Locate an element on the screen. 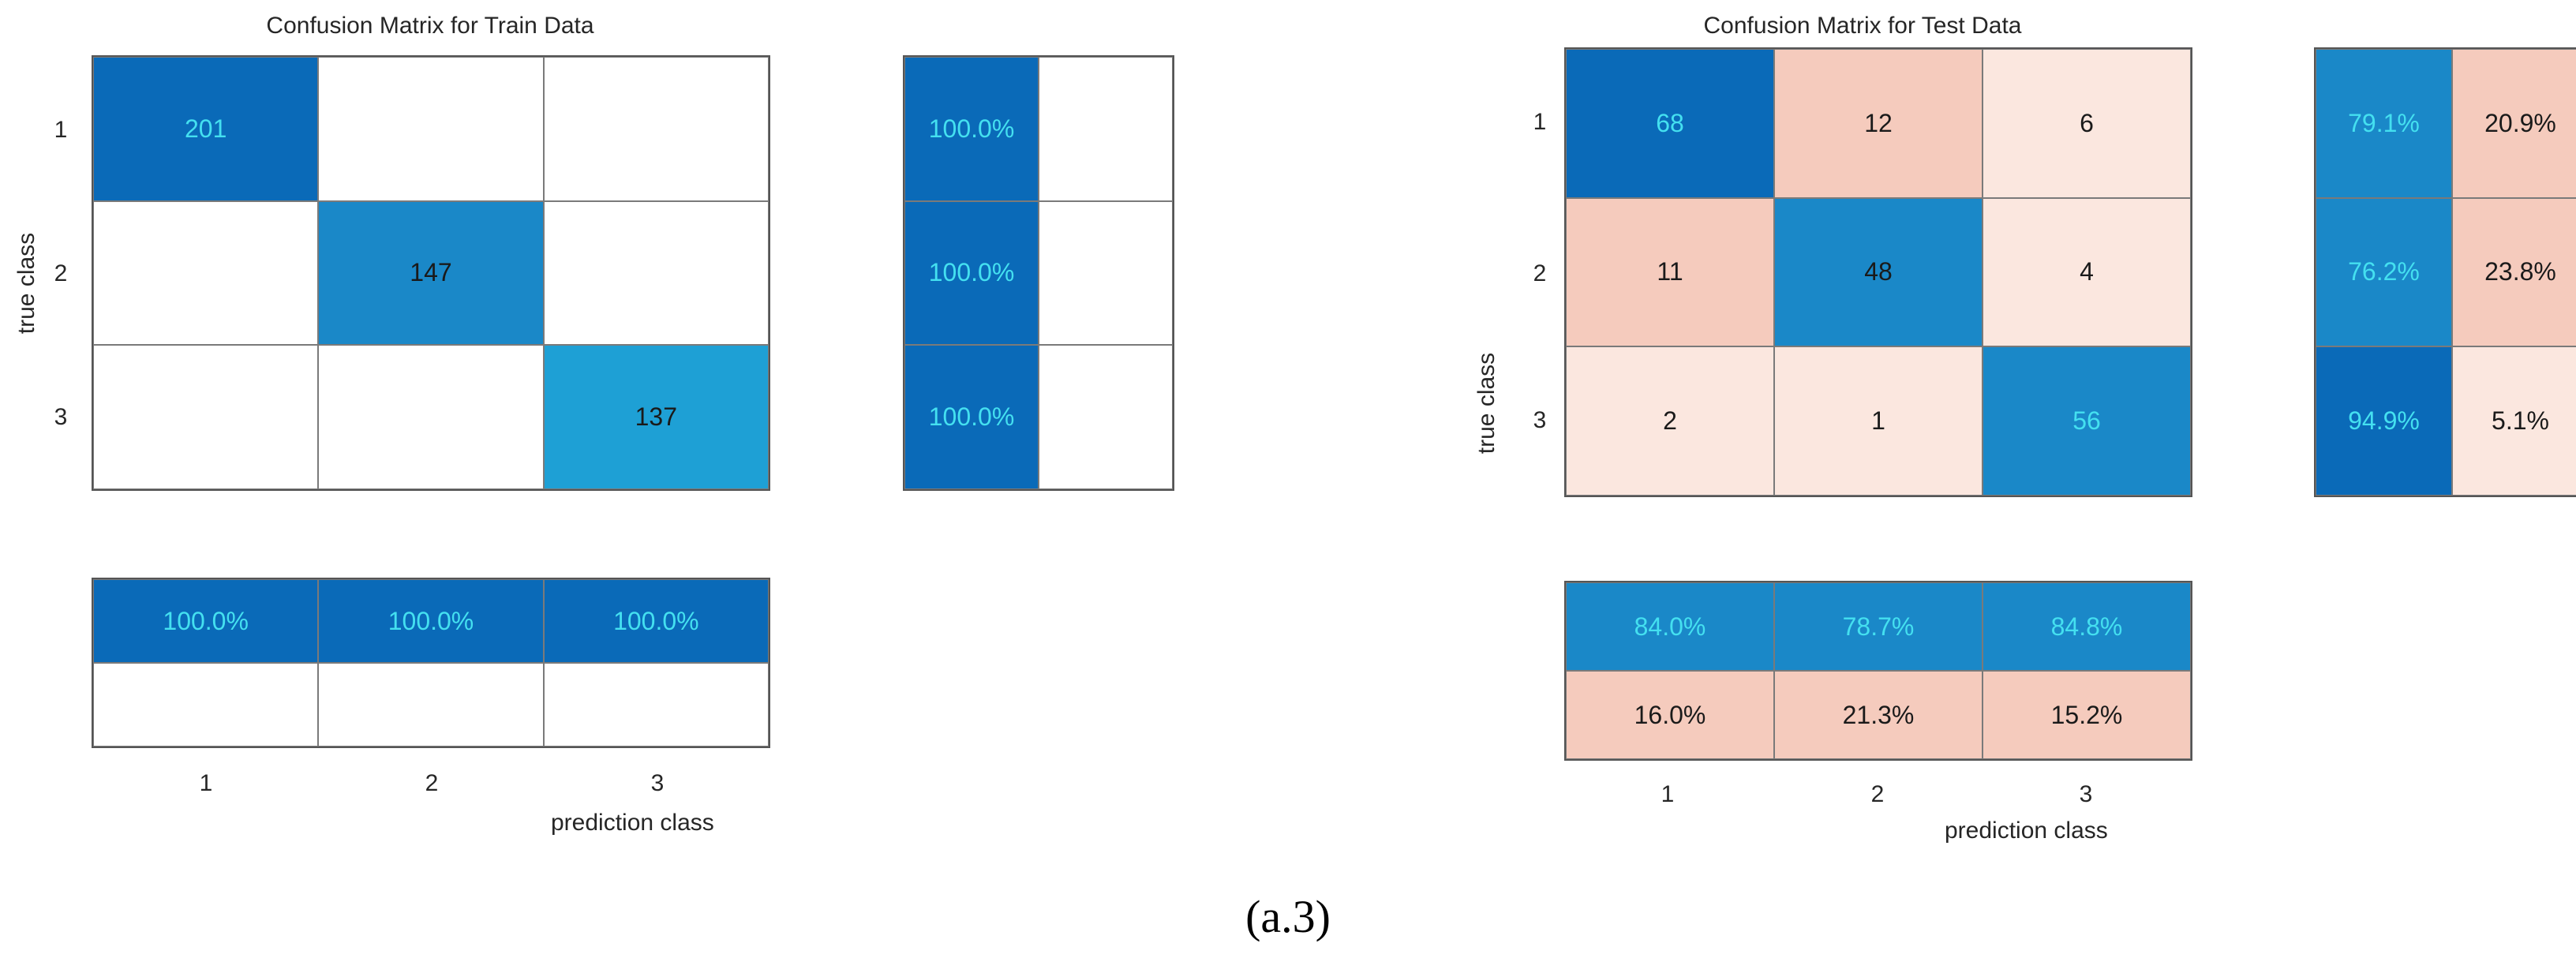 This screenshot has height=958, width=2576. matrix-cell-r1c2: 12 is located at coordinates (1878, 124).